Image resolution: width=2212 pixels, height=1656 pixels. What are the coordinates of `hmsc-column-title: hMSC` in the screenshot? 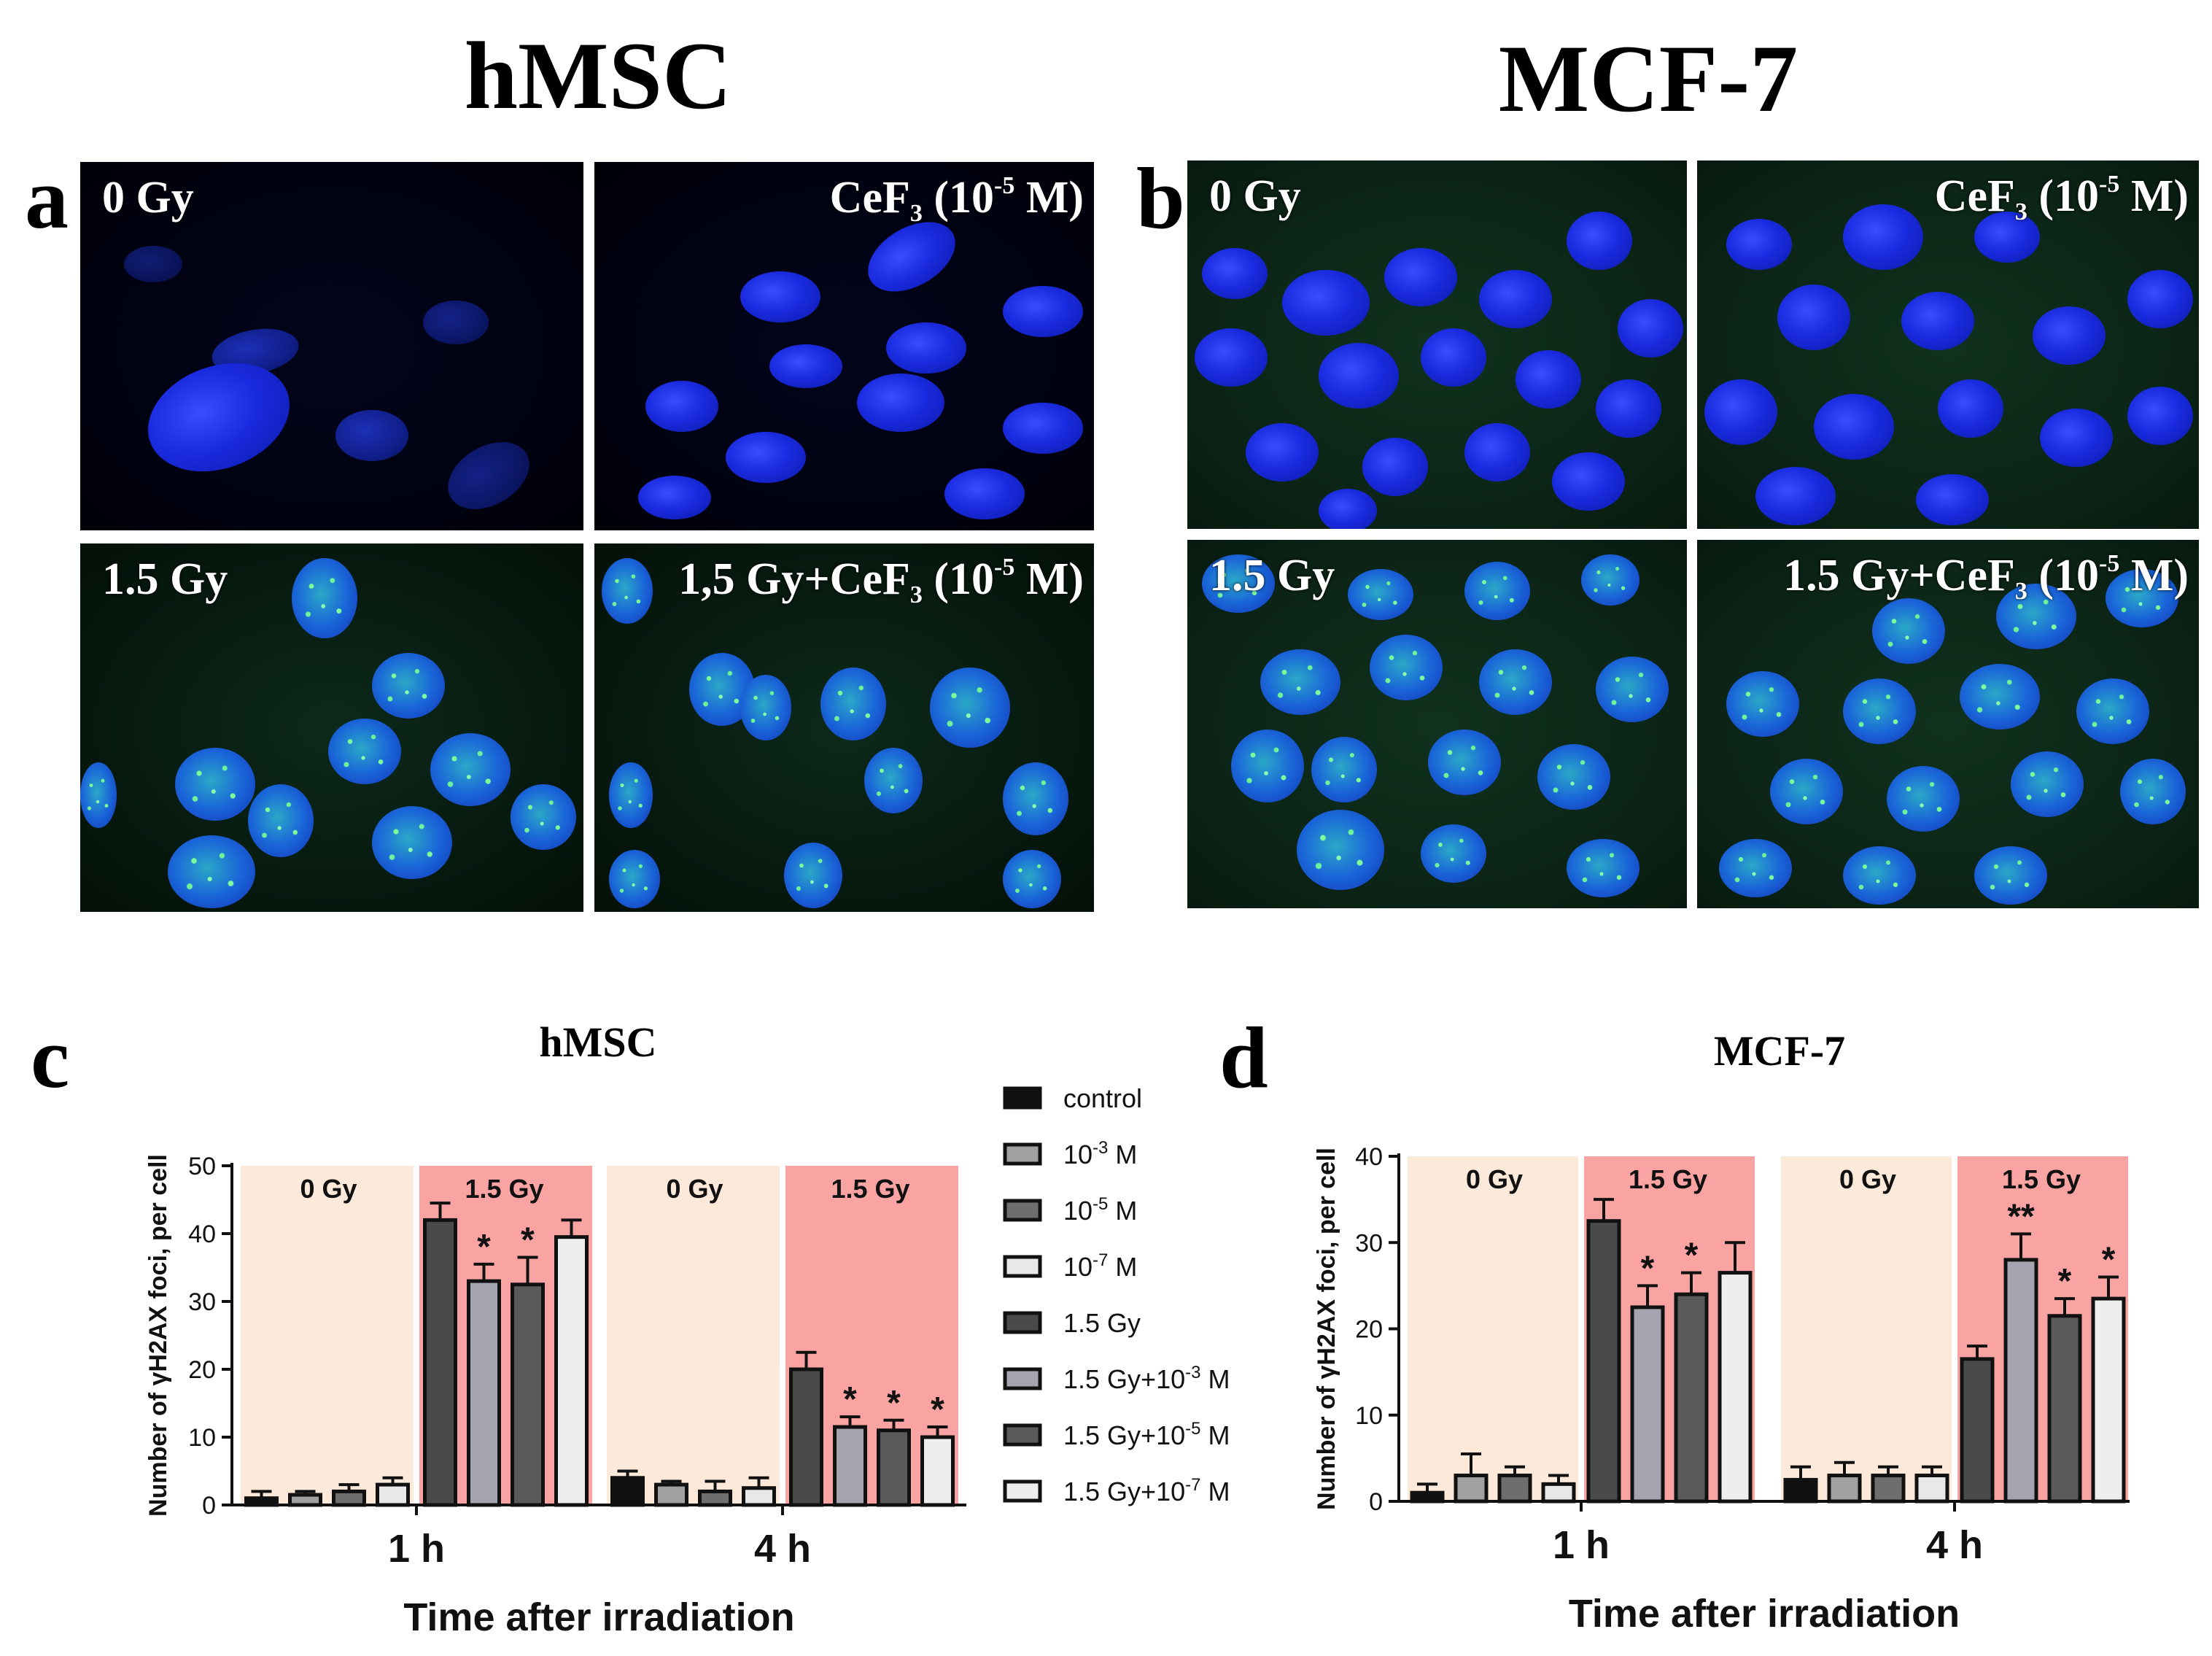 It's located at (598, 76).